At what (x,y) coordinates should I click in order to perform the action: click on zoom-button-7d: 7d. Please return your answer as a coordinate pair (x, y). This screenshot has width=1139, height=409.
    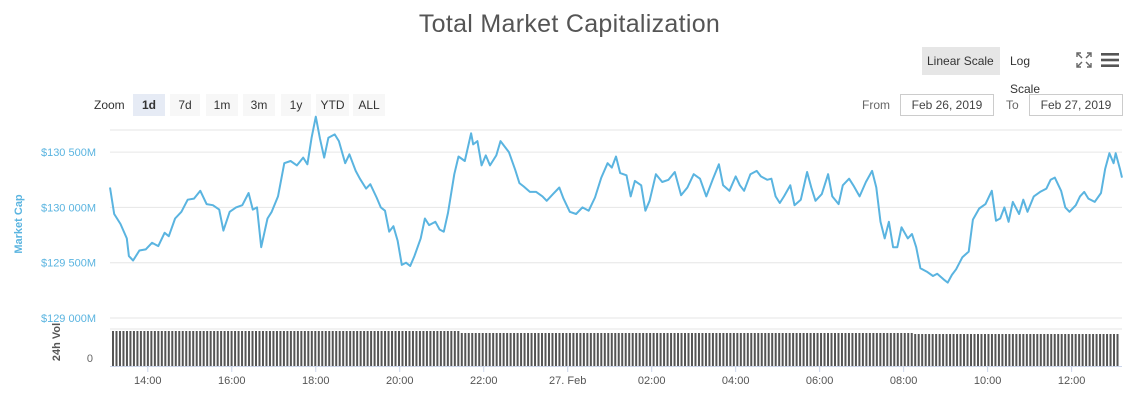
    Looking at the image, I should click on (185, 105).